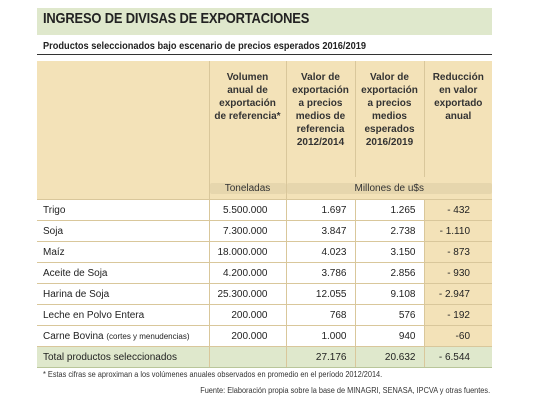 This screenshot has width=540, height=405. I want to click on header-line: referencia, so click(320, 129).